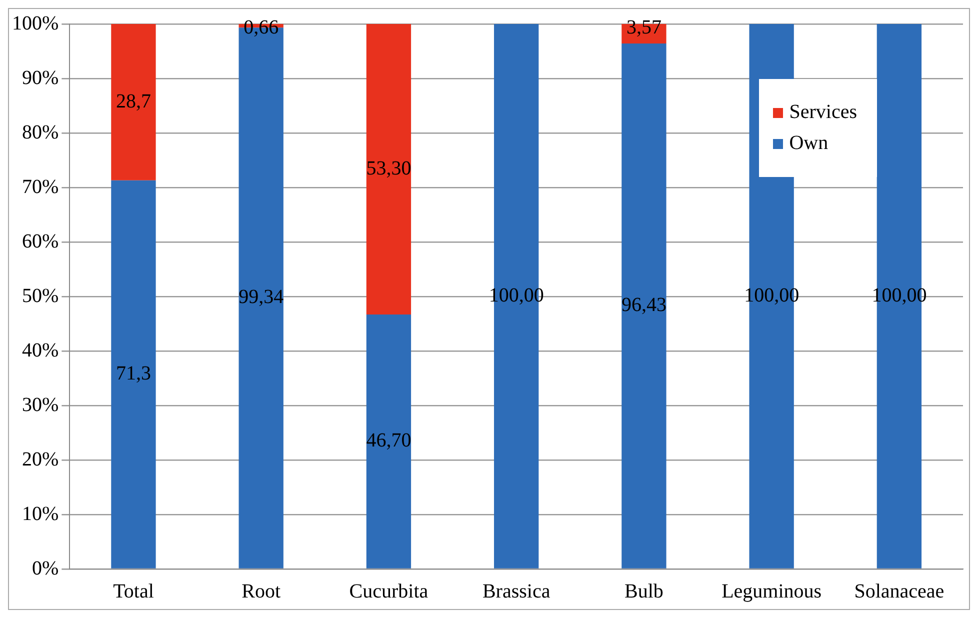 The height and width of the screenshot is (618, 978). What do you see at coordinates (261, 297) in the screenshot?
I see `data-label: 99,34` at bounding box center [261, 297].